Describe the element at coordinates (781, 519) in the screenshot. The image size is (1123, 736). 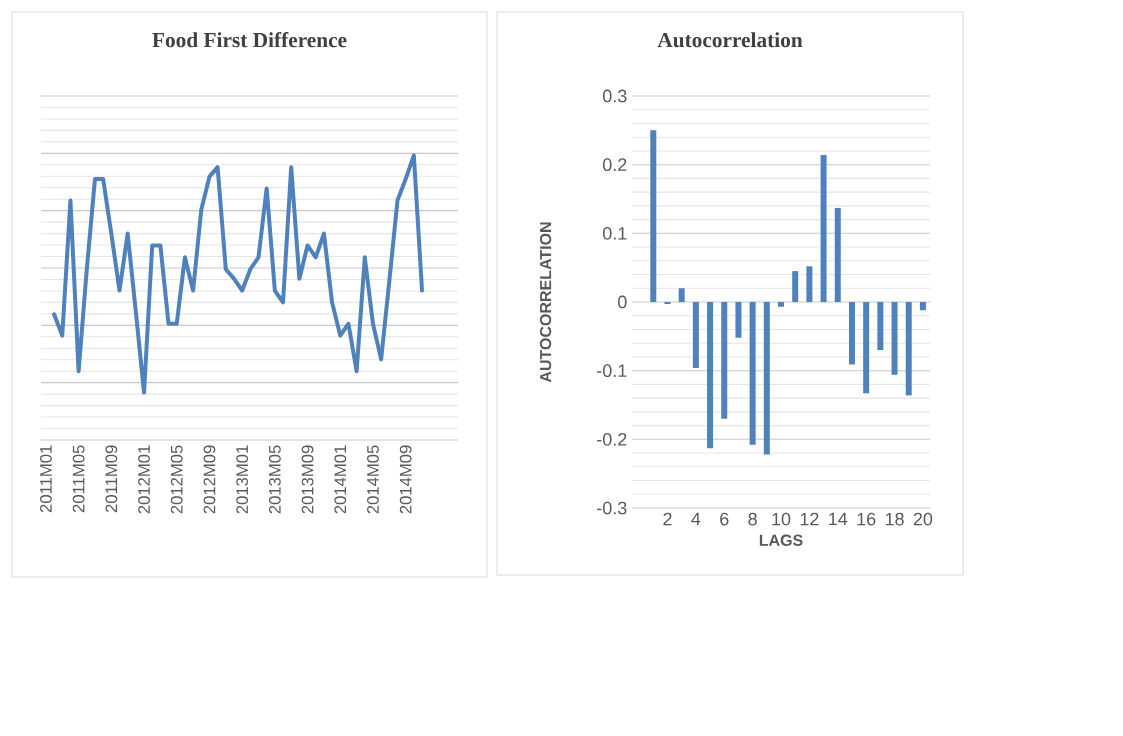
I see `x-tick-label: 10` at that location.